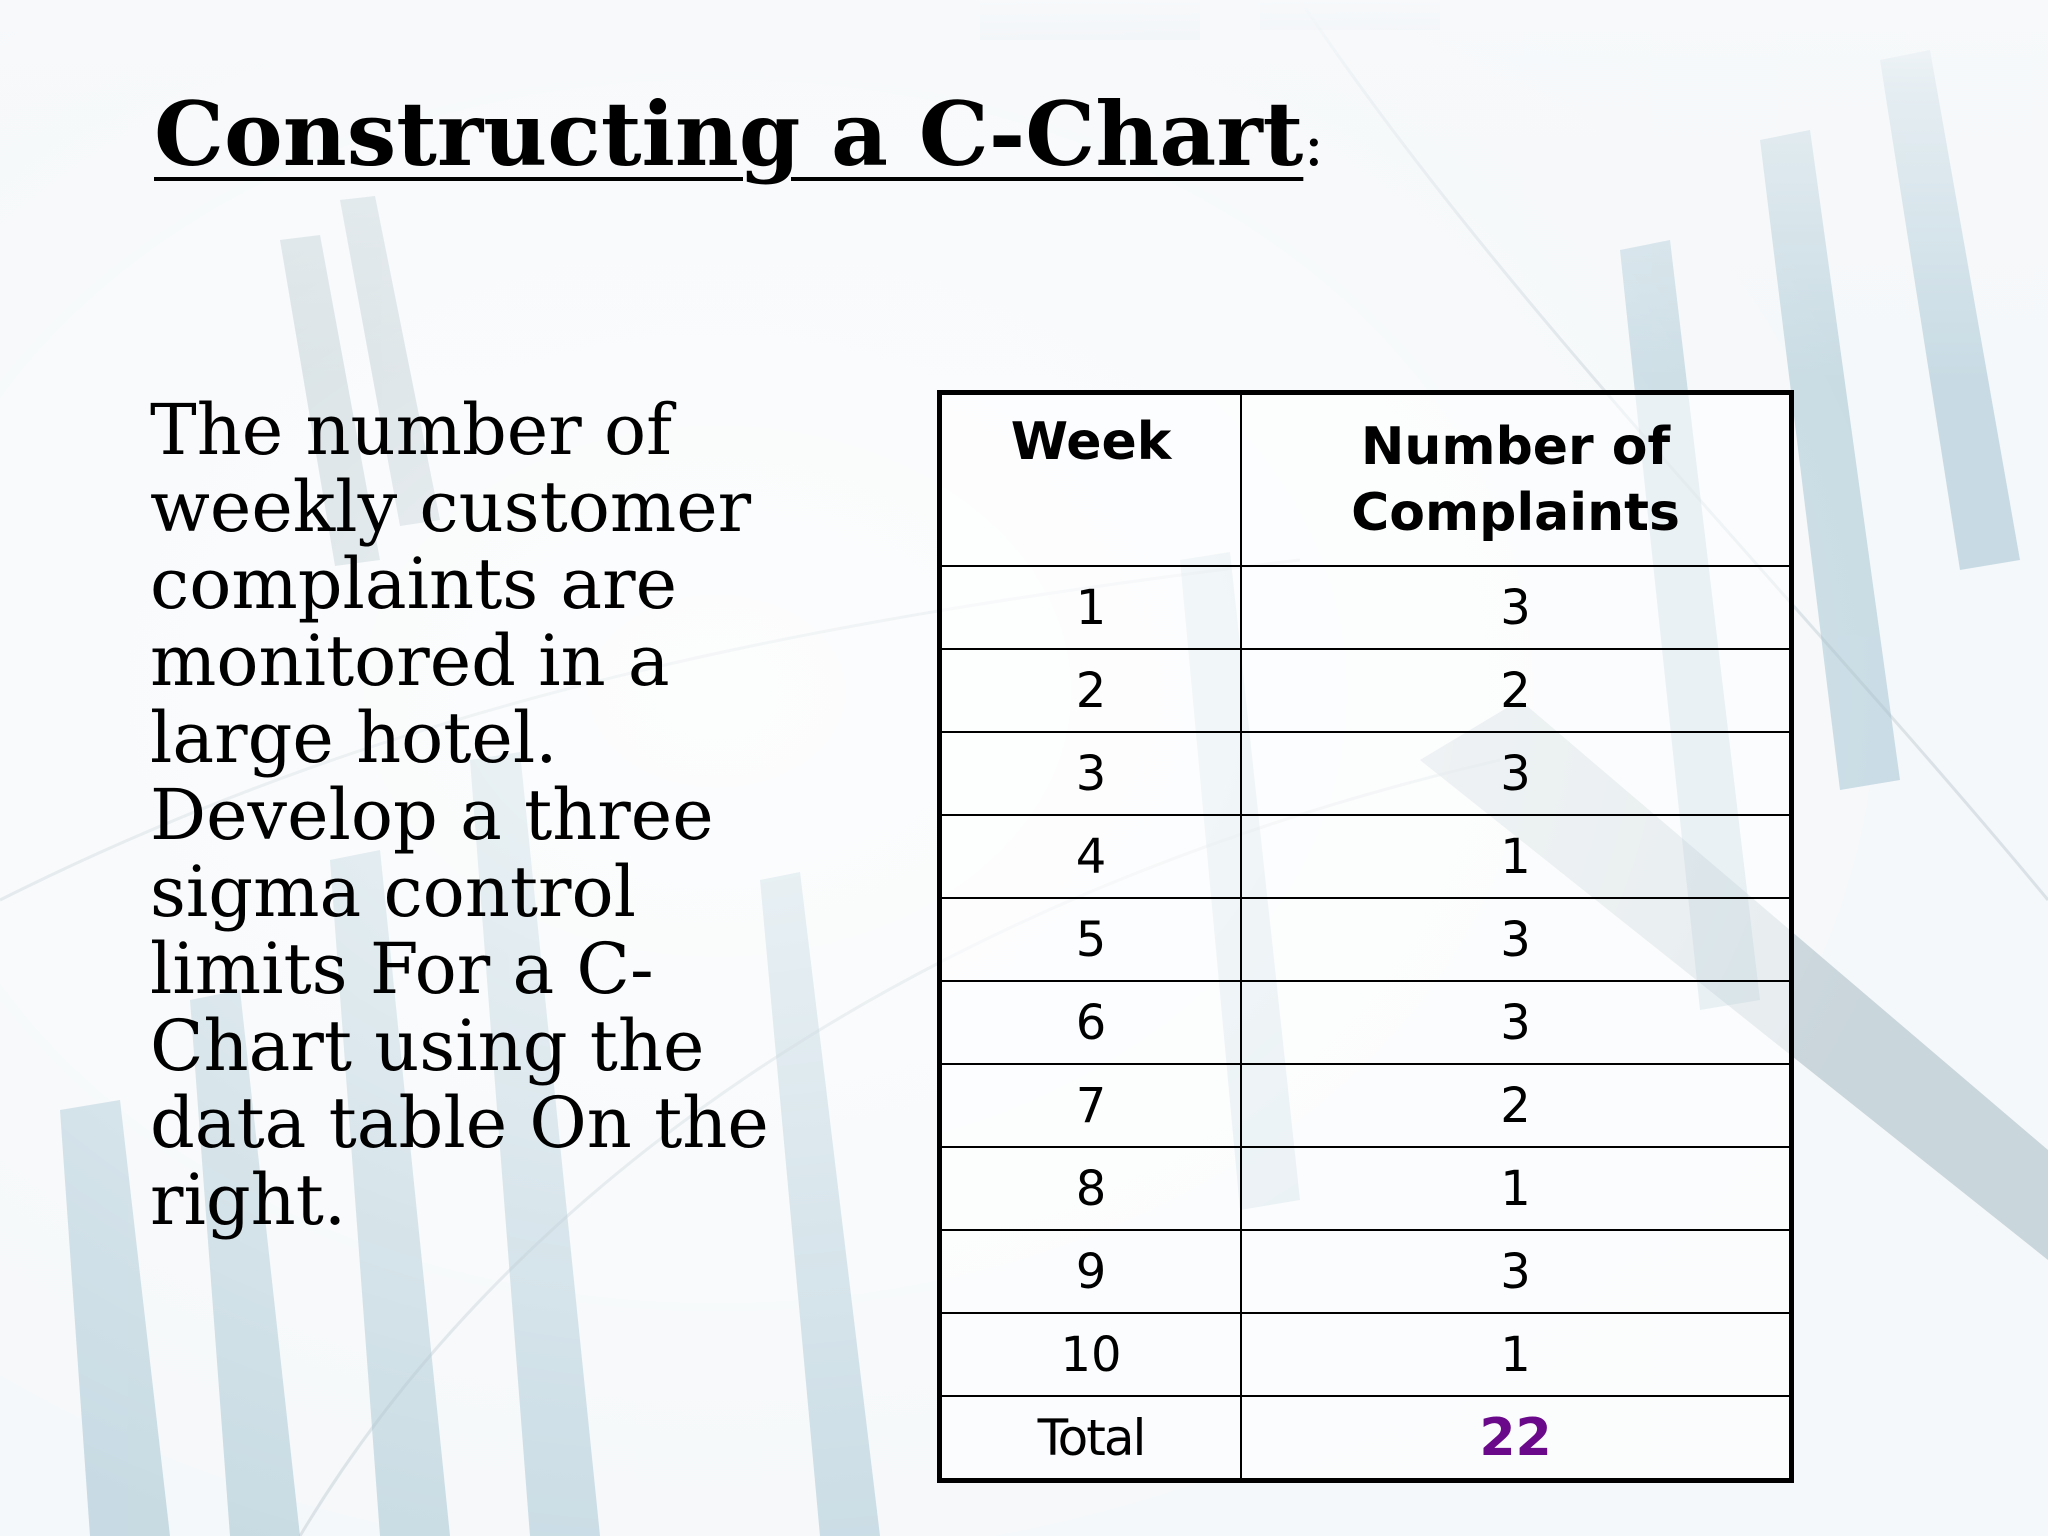 The width and height of the screenshot is (2048, 1536). What do you see at coordinates (1090, 939) in the screenshot?
I see `week-cell: 5` at bounding box center [1090, 939].